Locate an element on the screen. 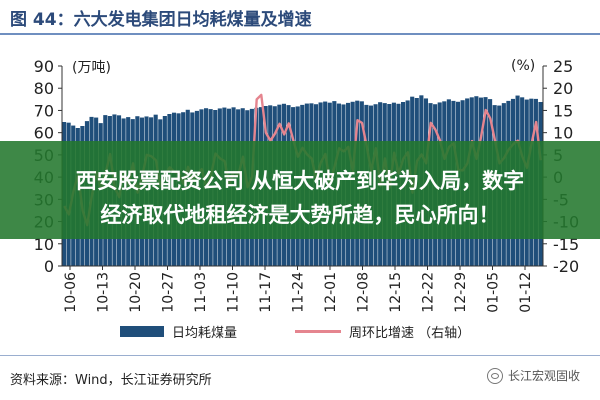  left-tick-label: 80 is located at coordinates (44, 88).